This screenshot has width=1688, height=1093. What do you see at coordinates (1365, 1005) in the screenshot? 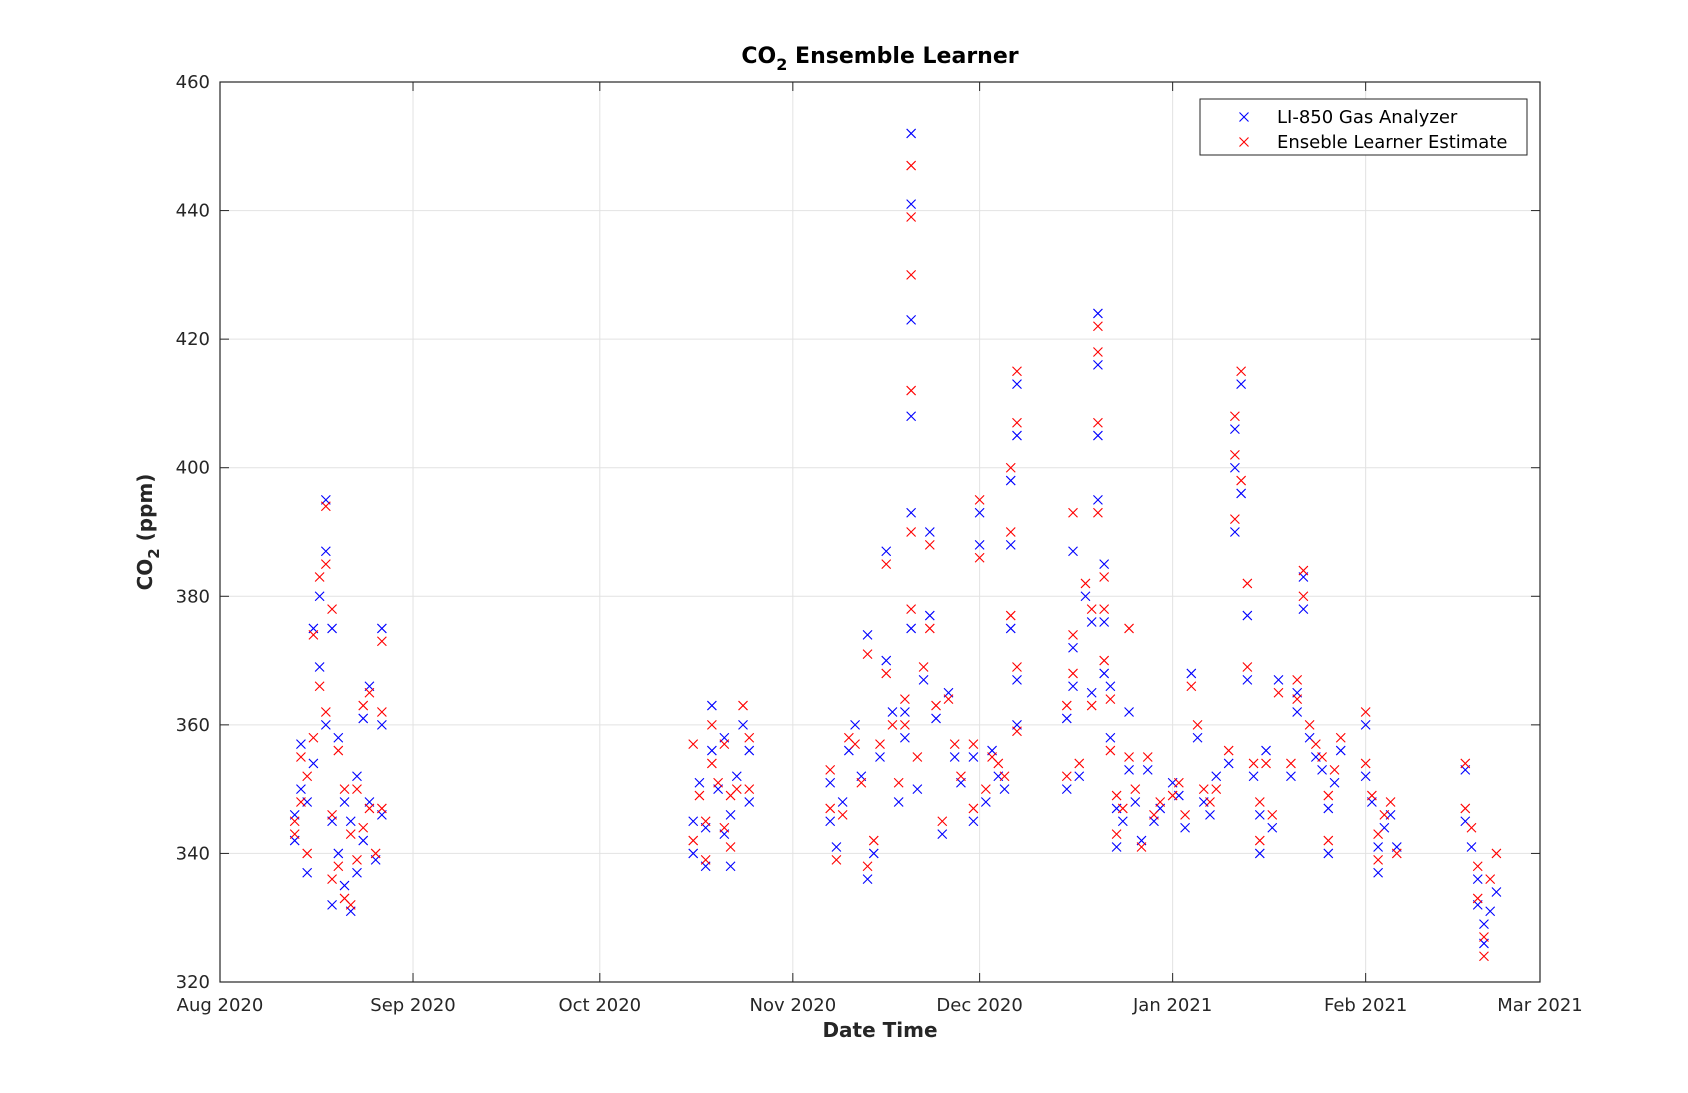
I see `x-tick-label: Feb 2021` at bounding box center [1365, 1005].